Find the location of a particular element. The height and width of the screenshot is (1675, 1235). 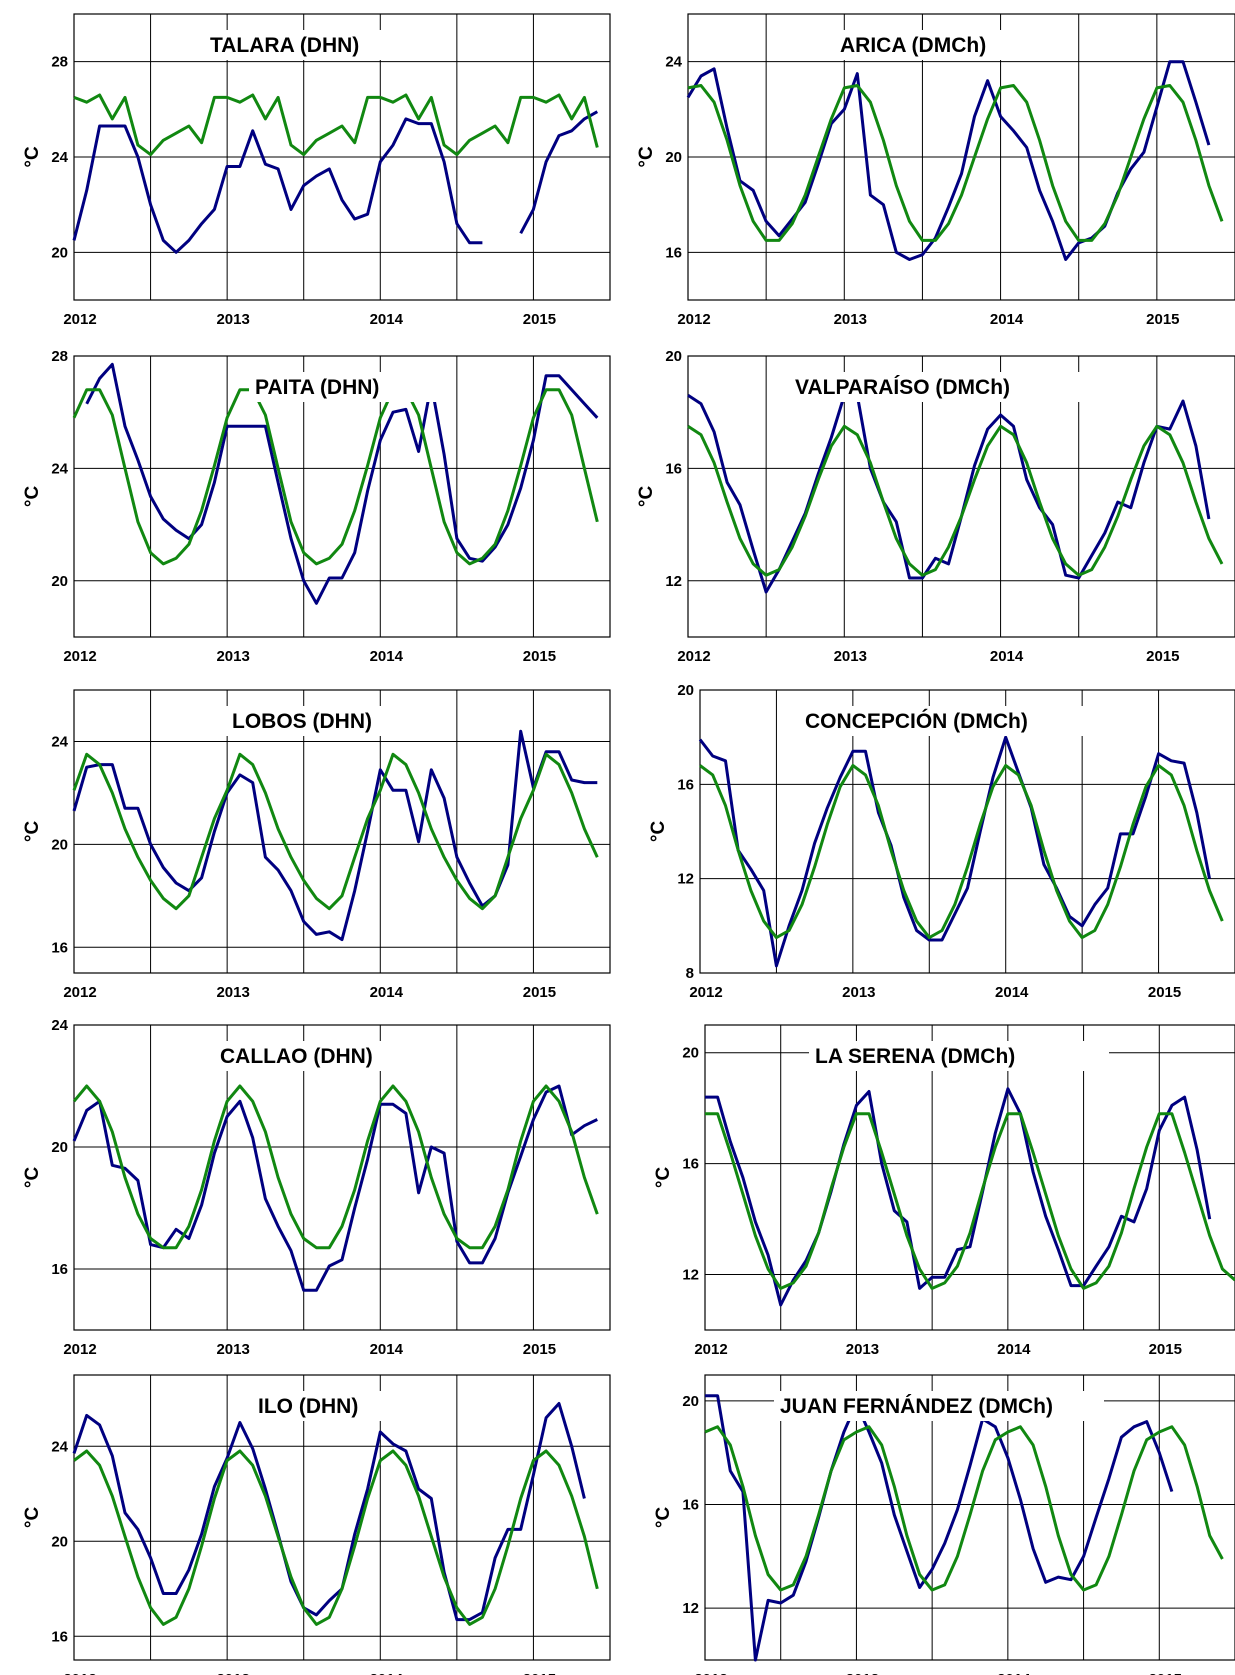

chart-title: VALPARAÍSO (DMCh) is located at coordinates (902, 387).